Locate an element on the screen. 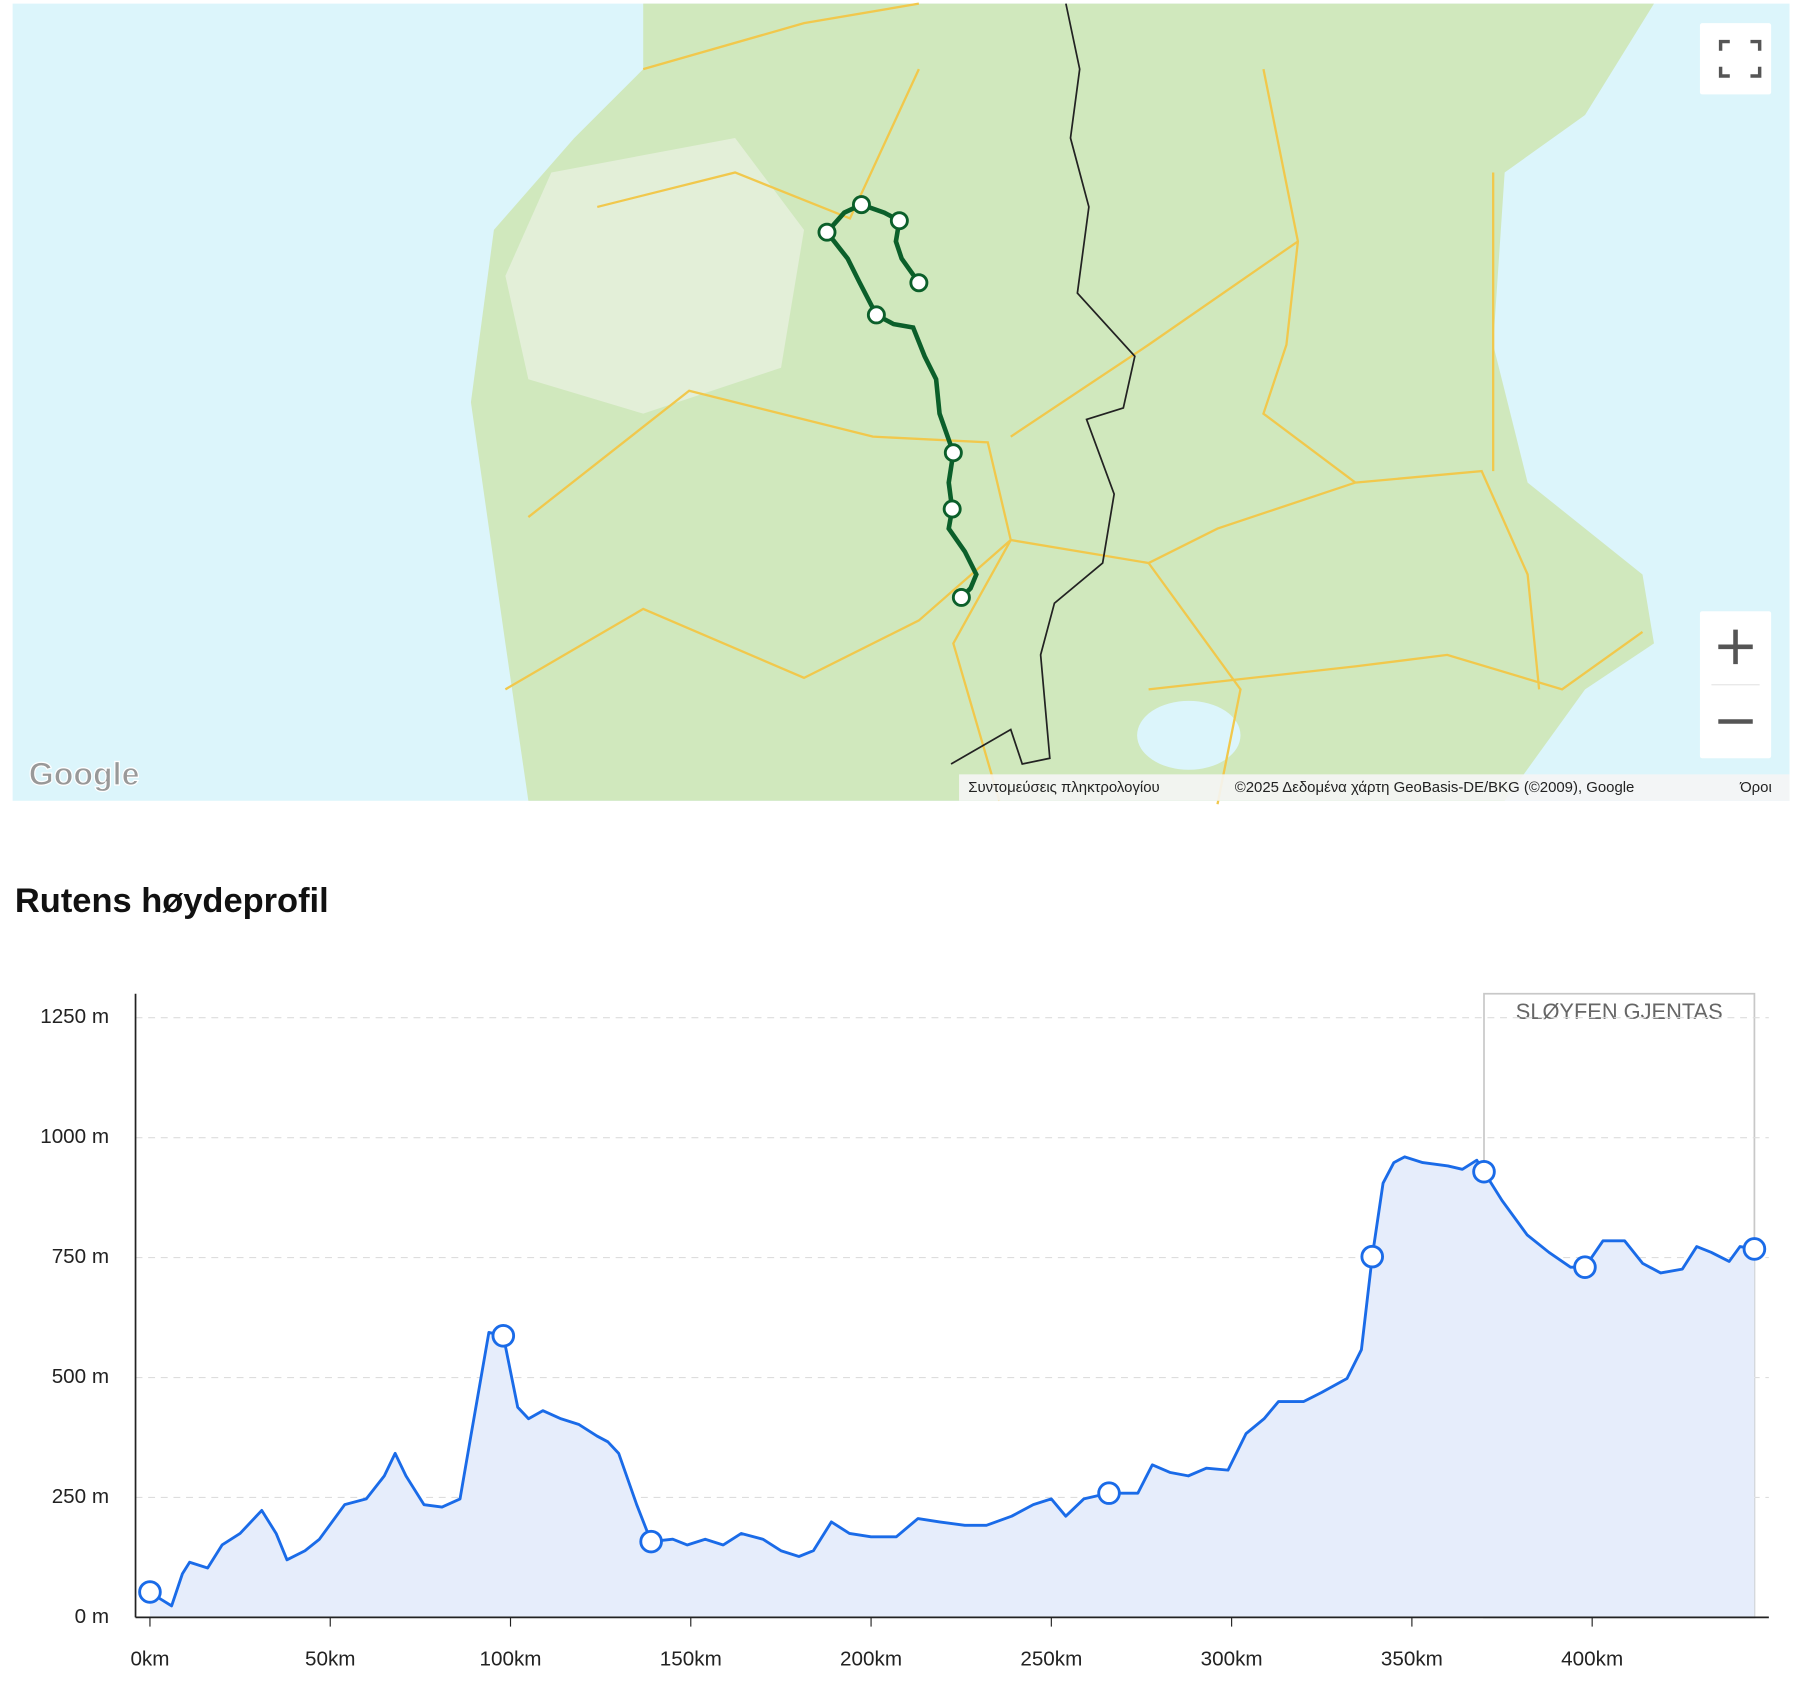 The height and width of the screenshot is (1703, 1801). button-bg is located at coordinates (1735, 59).